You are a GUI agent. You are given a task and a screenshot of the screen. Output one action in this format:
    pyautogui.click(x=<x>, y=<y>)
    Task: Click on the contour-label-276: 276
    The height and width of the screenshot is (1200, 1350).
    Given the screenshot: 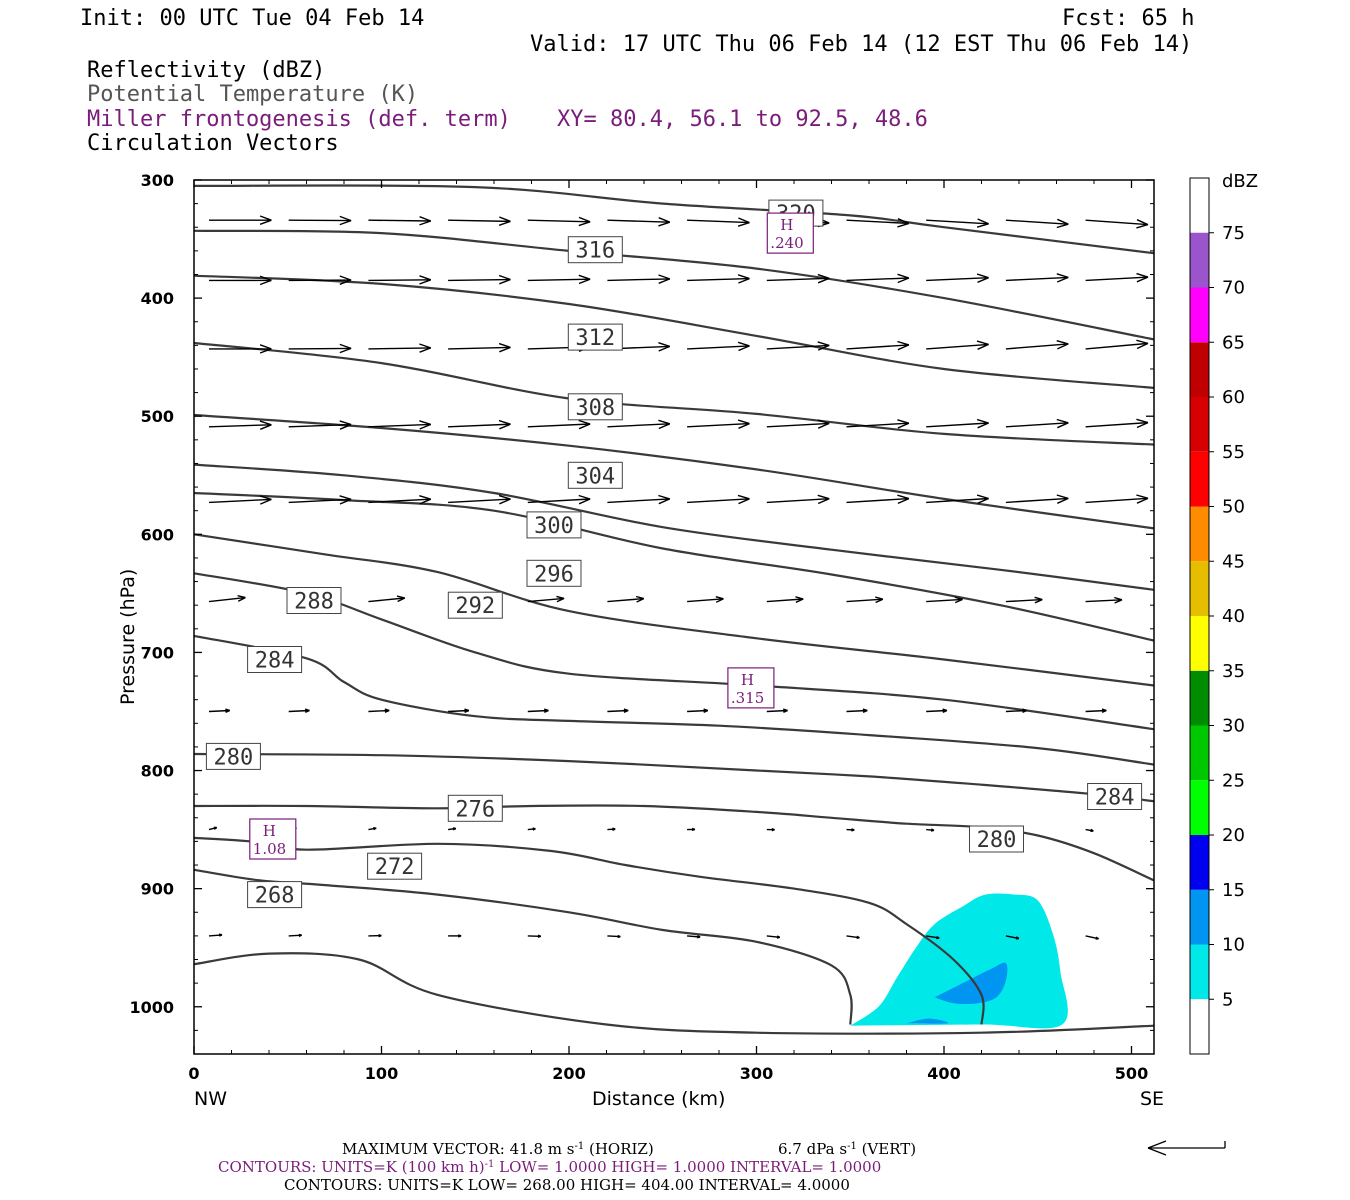 What is the action you would take?
    pyautogui.click(x=475, y=808)
    